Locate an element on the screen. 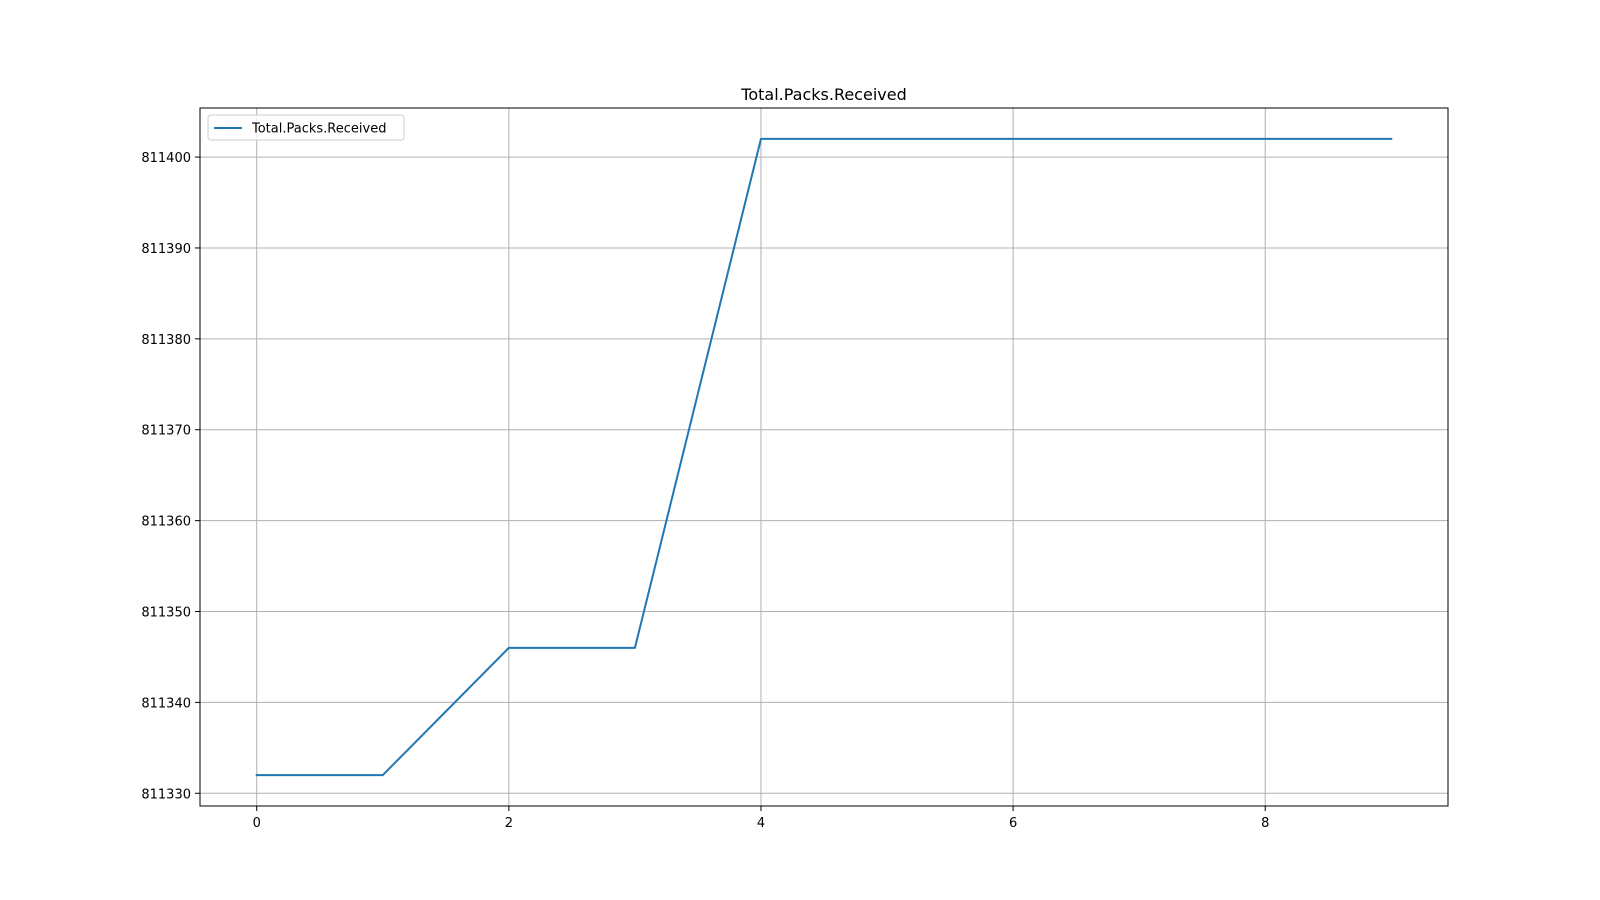 The image size is (1600, 900). y-tick-label: 811330 is located at coordinates (166, 794).